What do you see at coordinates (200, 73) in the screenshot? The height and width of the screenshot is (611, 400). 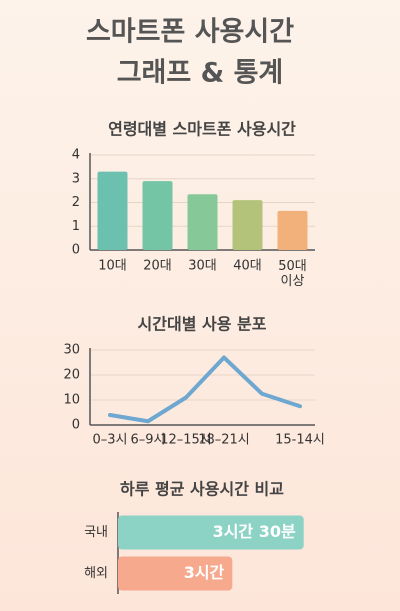 I see `page-title: 그래프 & 통계` at bounding box center [200, 73].